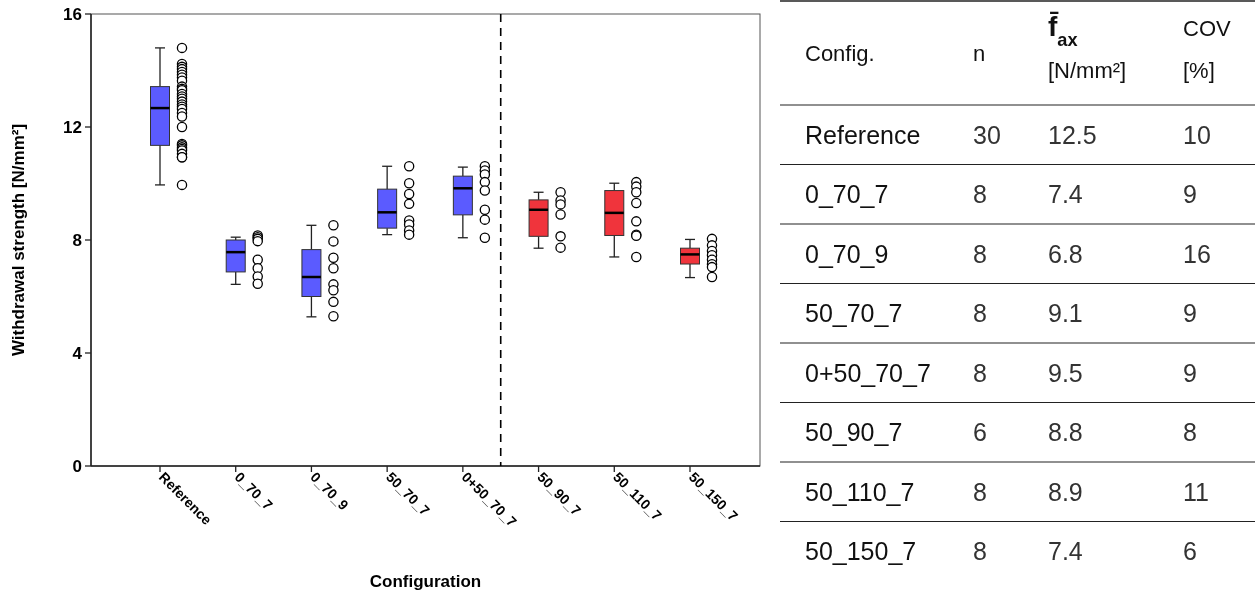 This screenshot has width=1255, height=595. What do you see at coordinates (987, 134) in the screenshot?
I see `data-label: 30` at bounding box center [987, 134].